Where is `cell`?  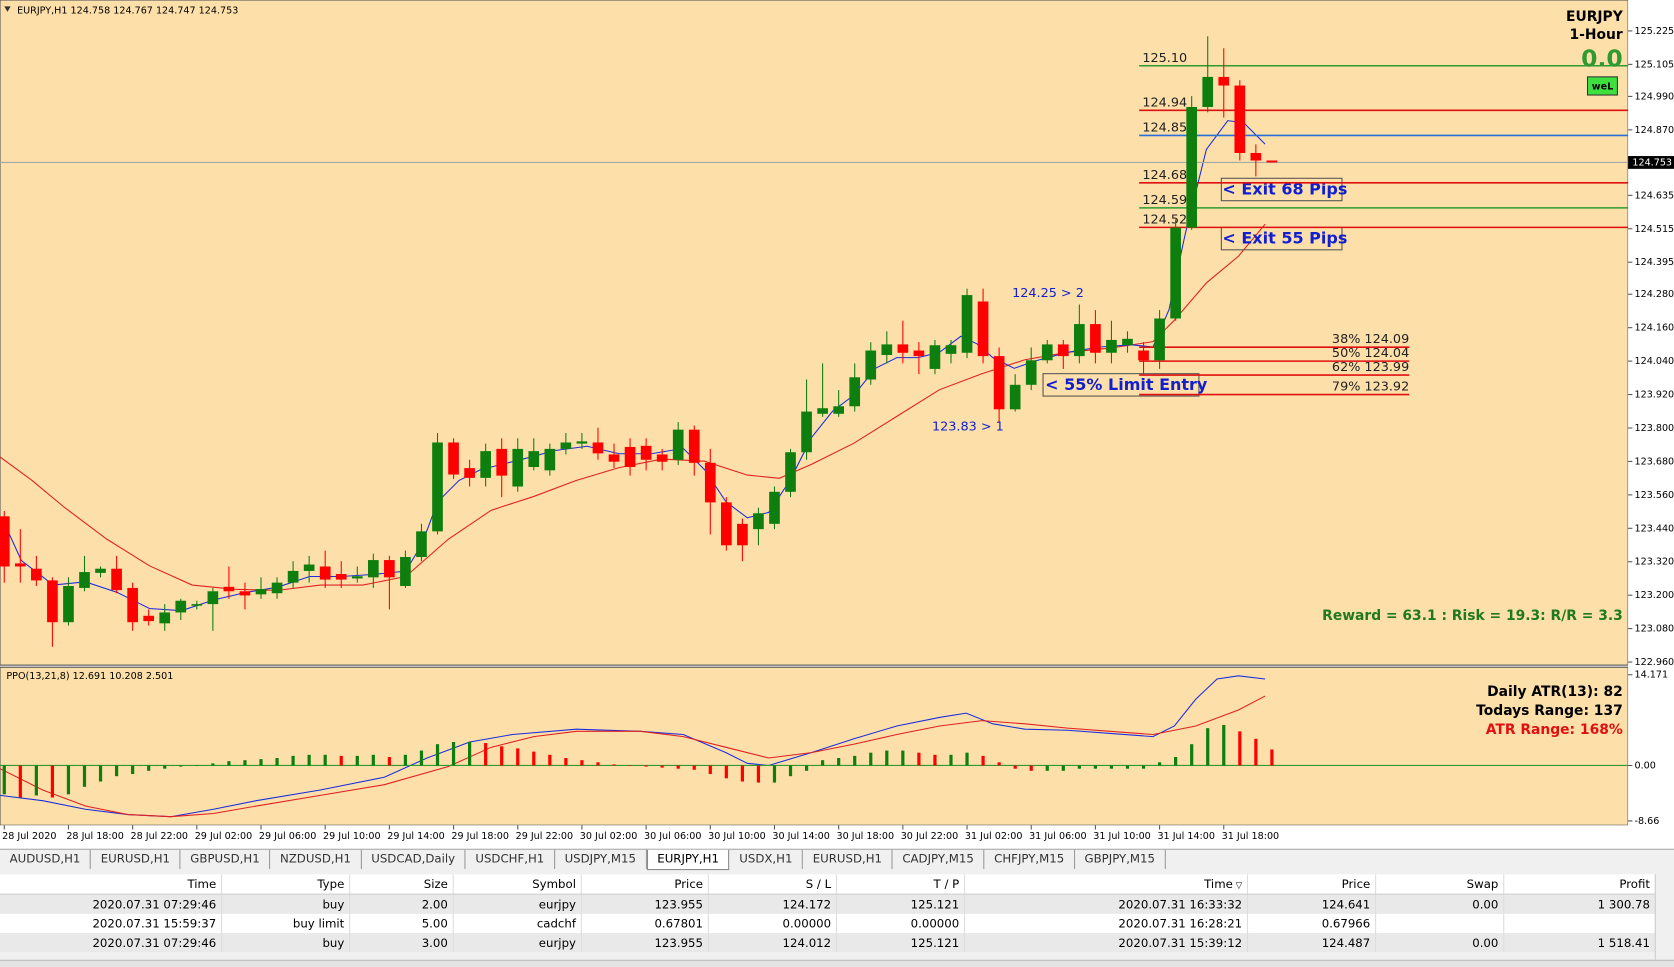 cell is located at coordinates (1579, 923).